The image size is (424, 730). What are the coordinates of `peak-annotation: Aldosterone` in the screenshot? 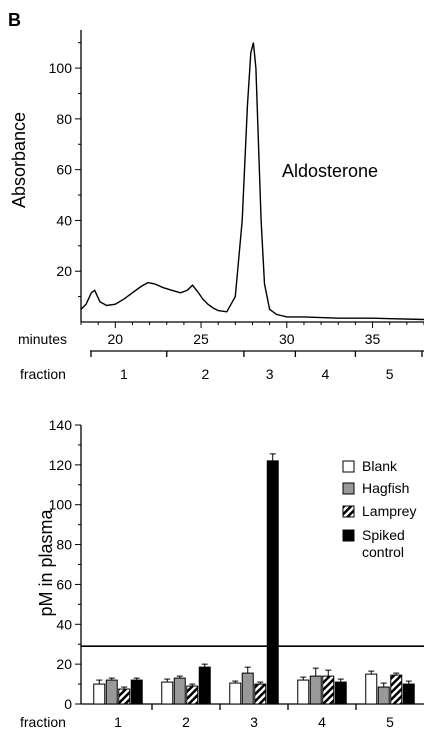 It's located at (330, 171).